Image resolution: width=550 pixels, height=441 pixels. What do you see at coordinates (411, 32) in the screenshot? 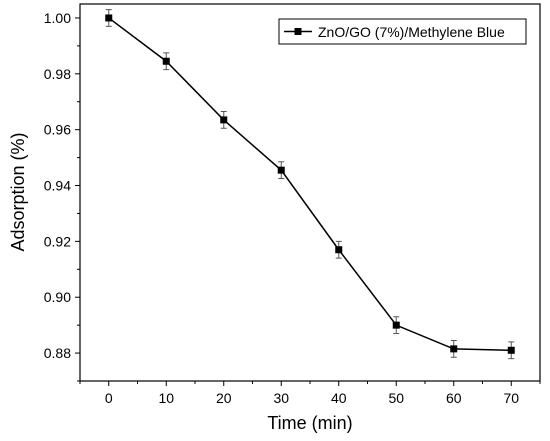
I see `legend-label: ZnO/GO (7%)/Methylene Blue` at bounding box center [411, 32].